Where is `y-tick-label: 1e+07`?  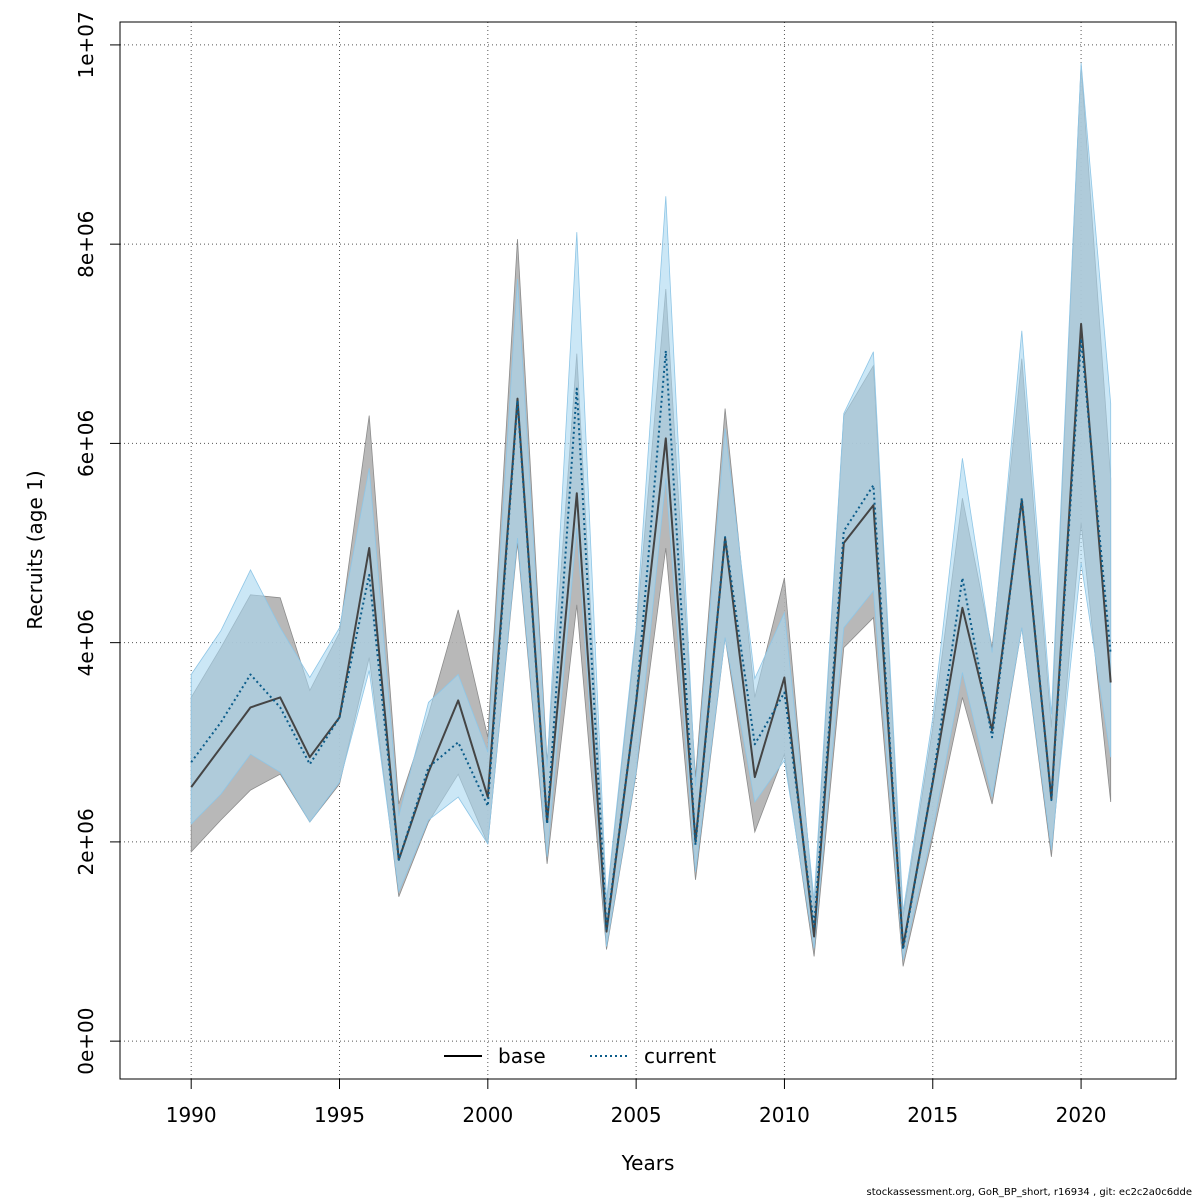 y-tick-label: 1e+07 is located at coordinates (86, 44).